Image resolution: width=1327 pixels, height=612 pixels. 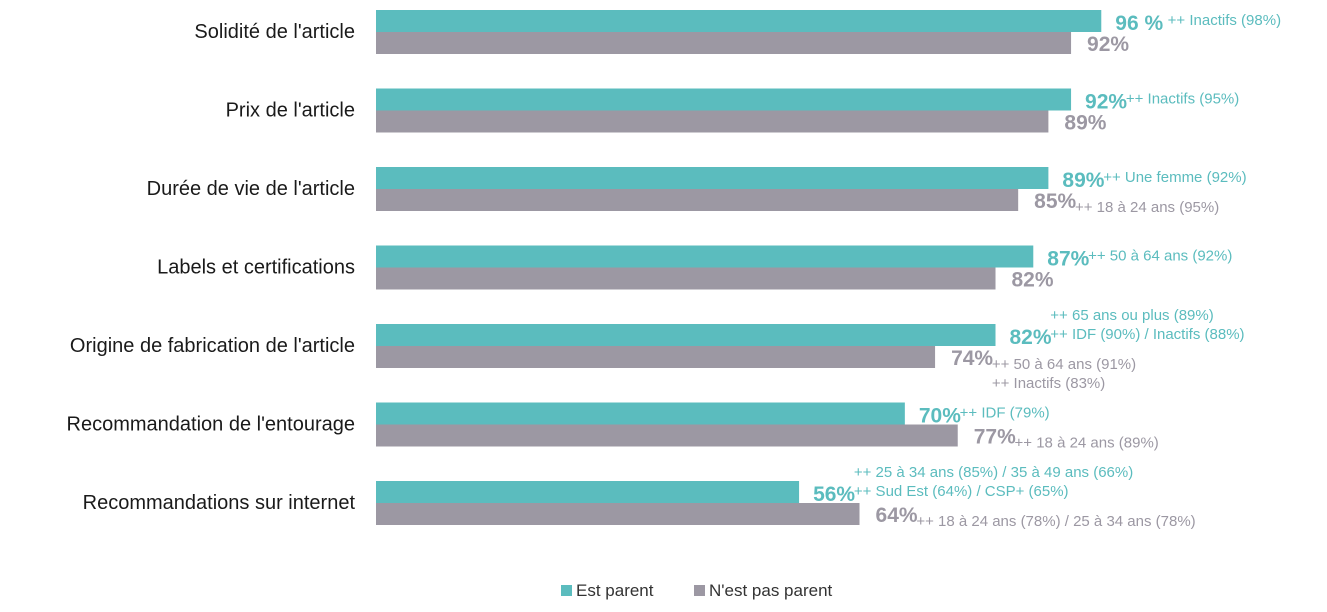 What do you see at coordinates (1131, 315) in the screenshot?
I see `annotation-line: ++ 65 ans ou plus (89%)` at bounding box center [1131, 315].